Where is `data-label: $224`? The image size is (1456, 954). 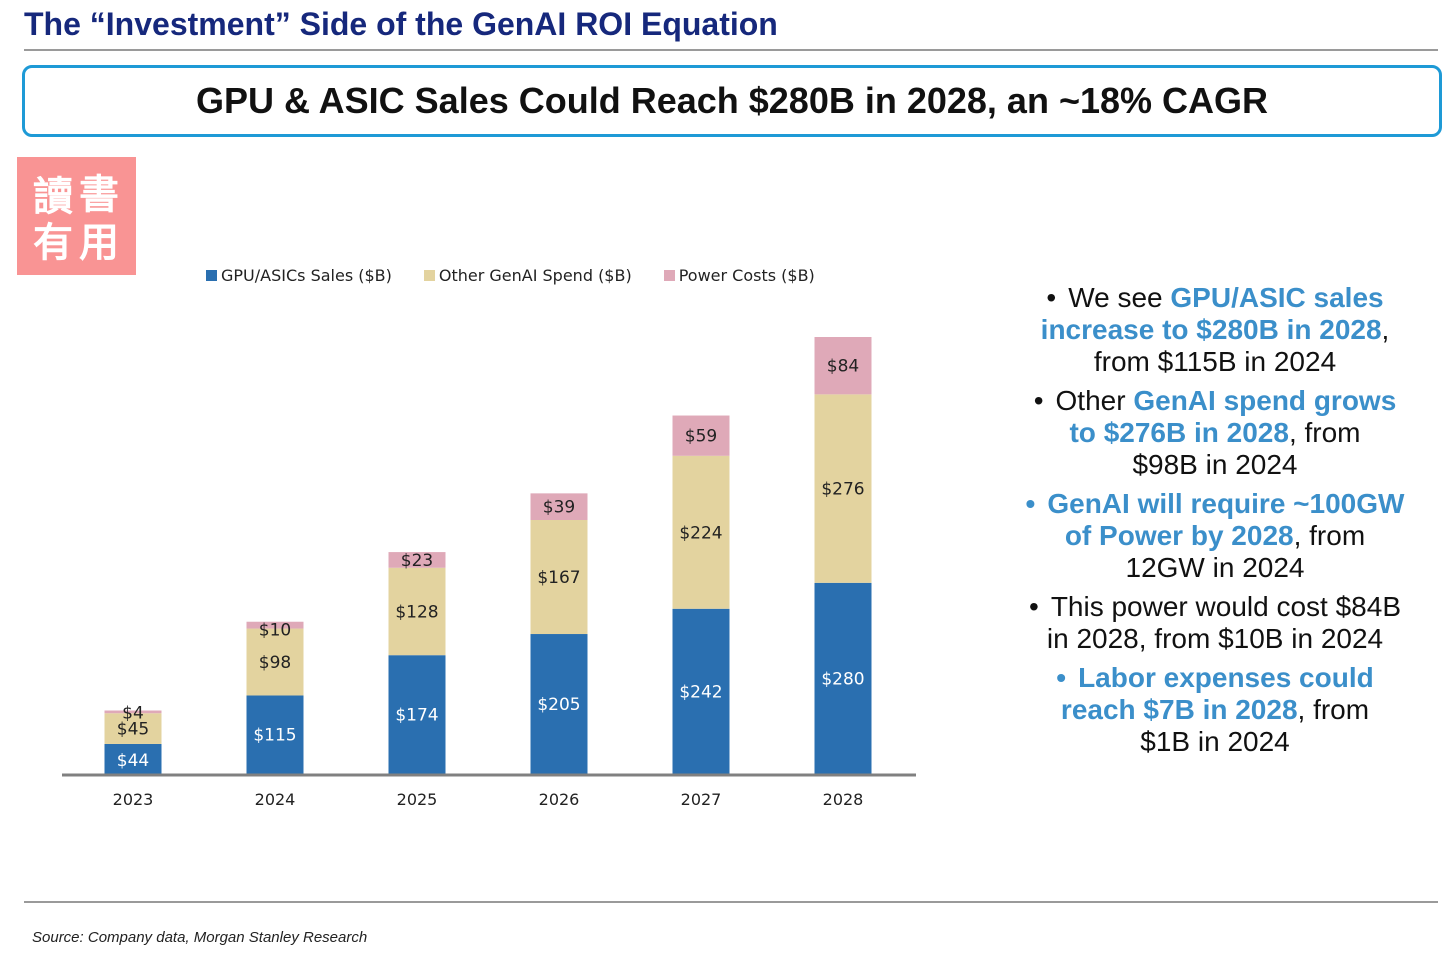
data-label: $224 is located at coordinates (700, 533).